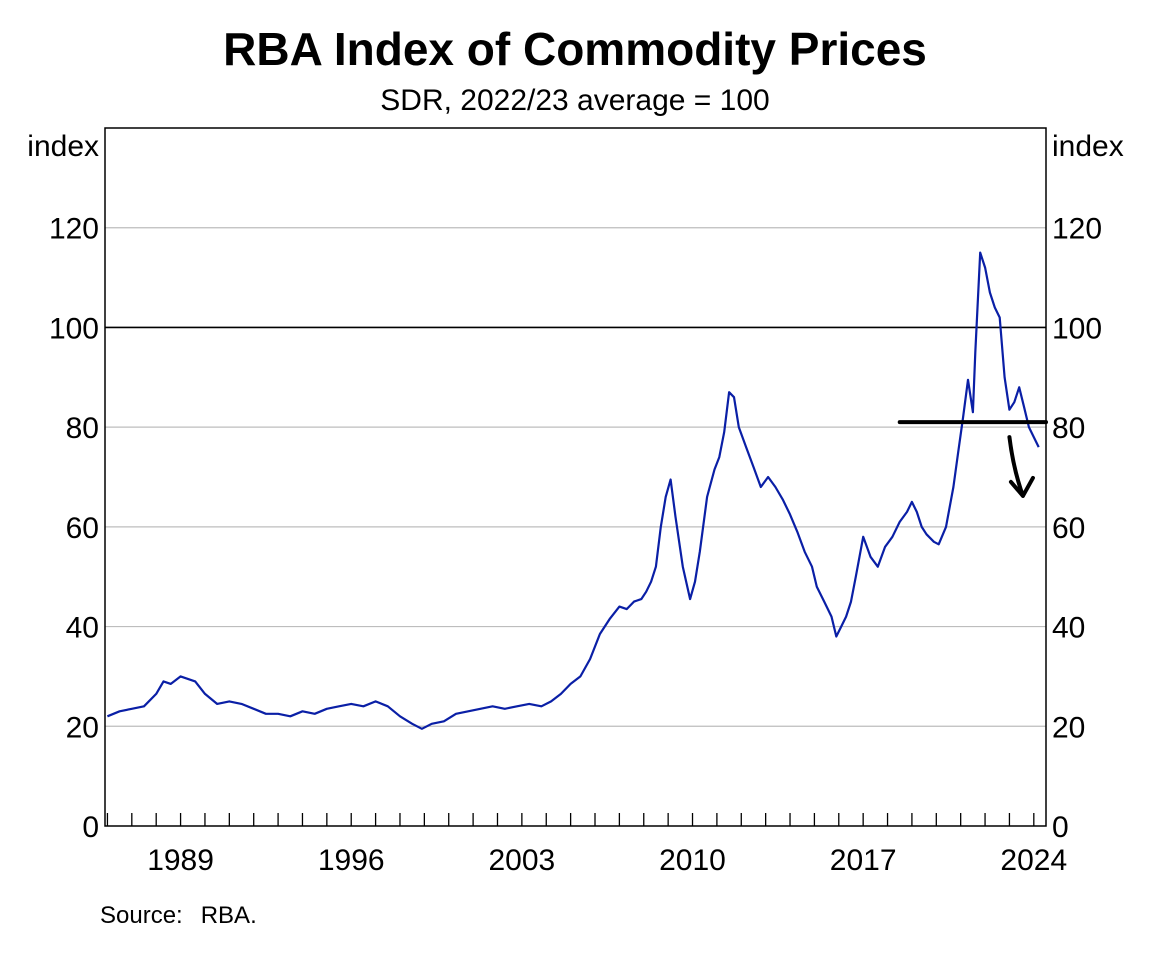  What do you see at coordinates (74, 229) in the screenshot?
I see `y-tick-left-120: 120` at bounding box center [74, 229].